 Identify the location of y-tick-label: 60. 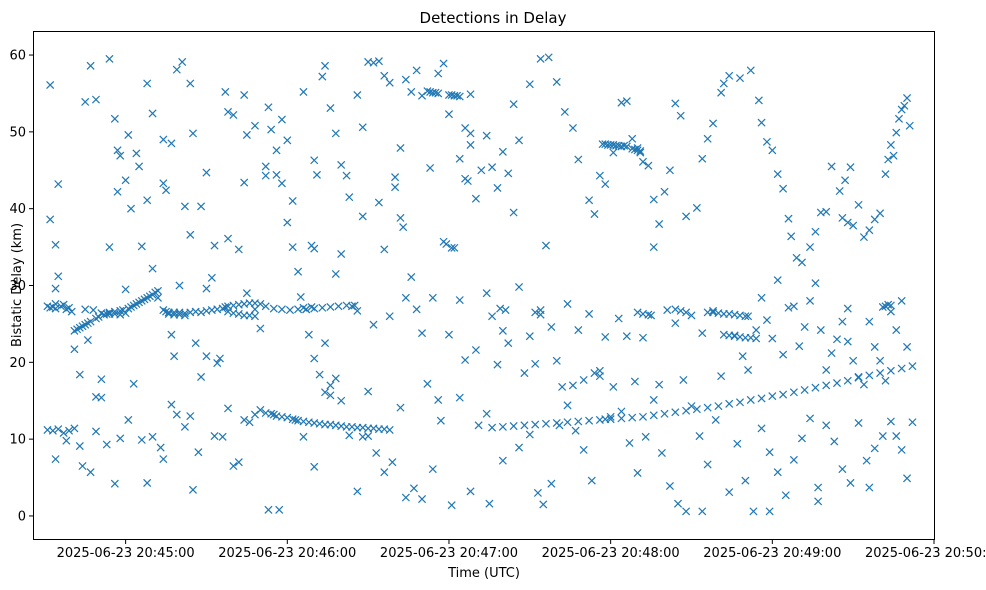
(17, 56).